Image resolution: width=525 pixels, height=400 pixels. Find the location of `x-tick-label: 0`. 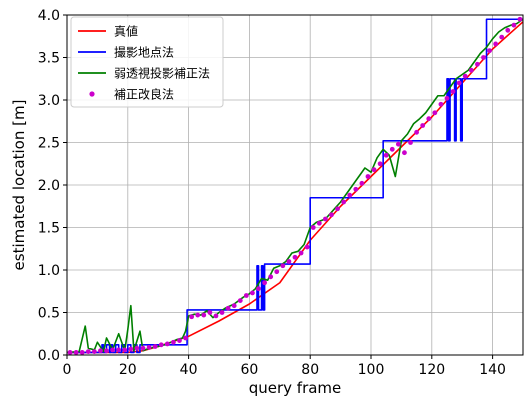

x-tick-label: 0 is located at coordinates (67, 370).